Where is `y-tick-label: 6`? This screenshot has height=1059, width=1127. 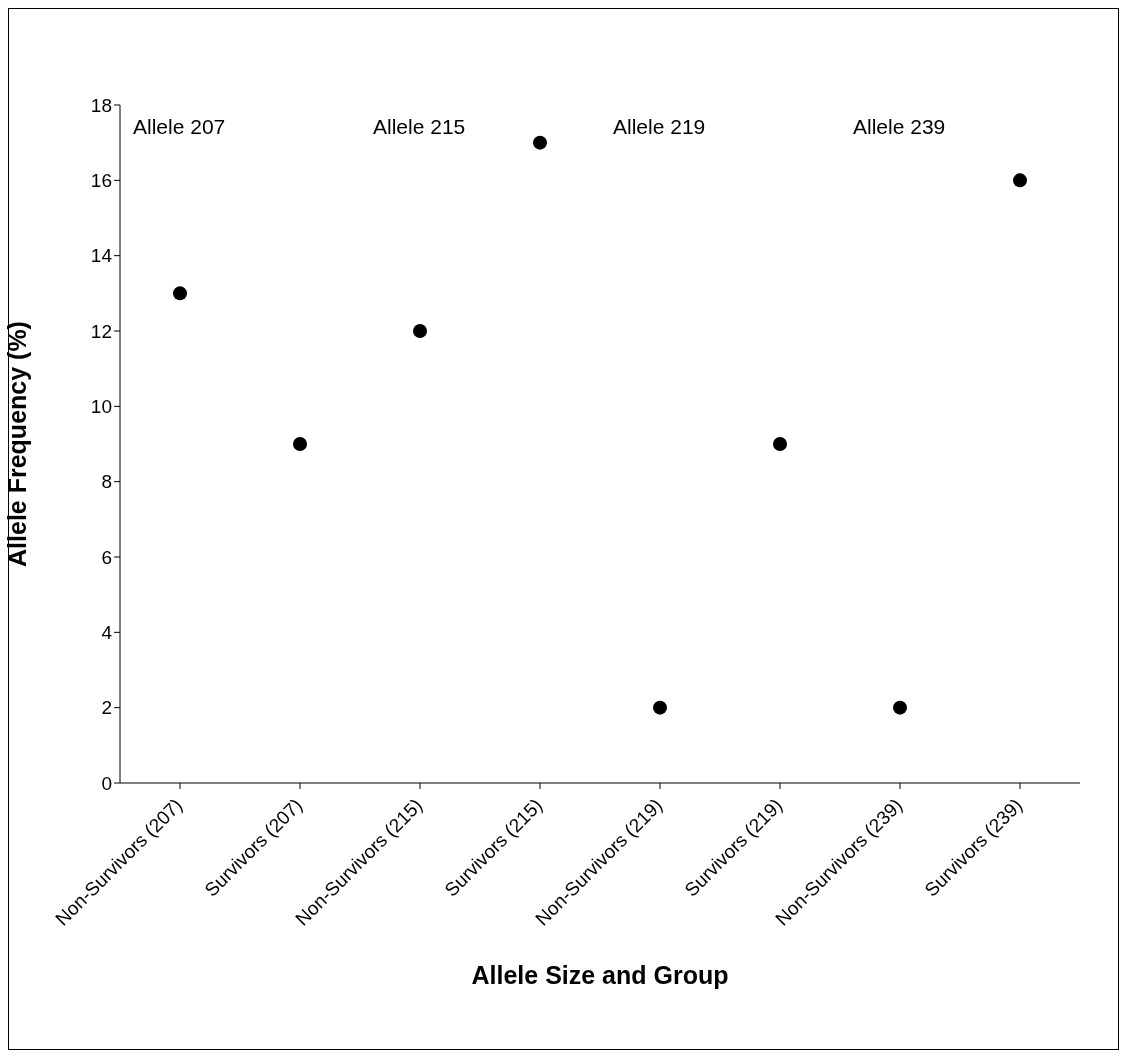 y-tick-label: 6 is located at coordinates (106, 557).